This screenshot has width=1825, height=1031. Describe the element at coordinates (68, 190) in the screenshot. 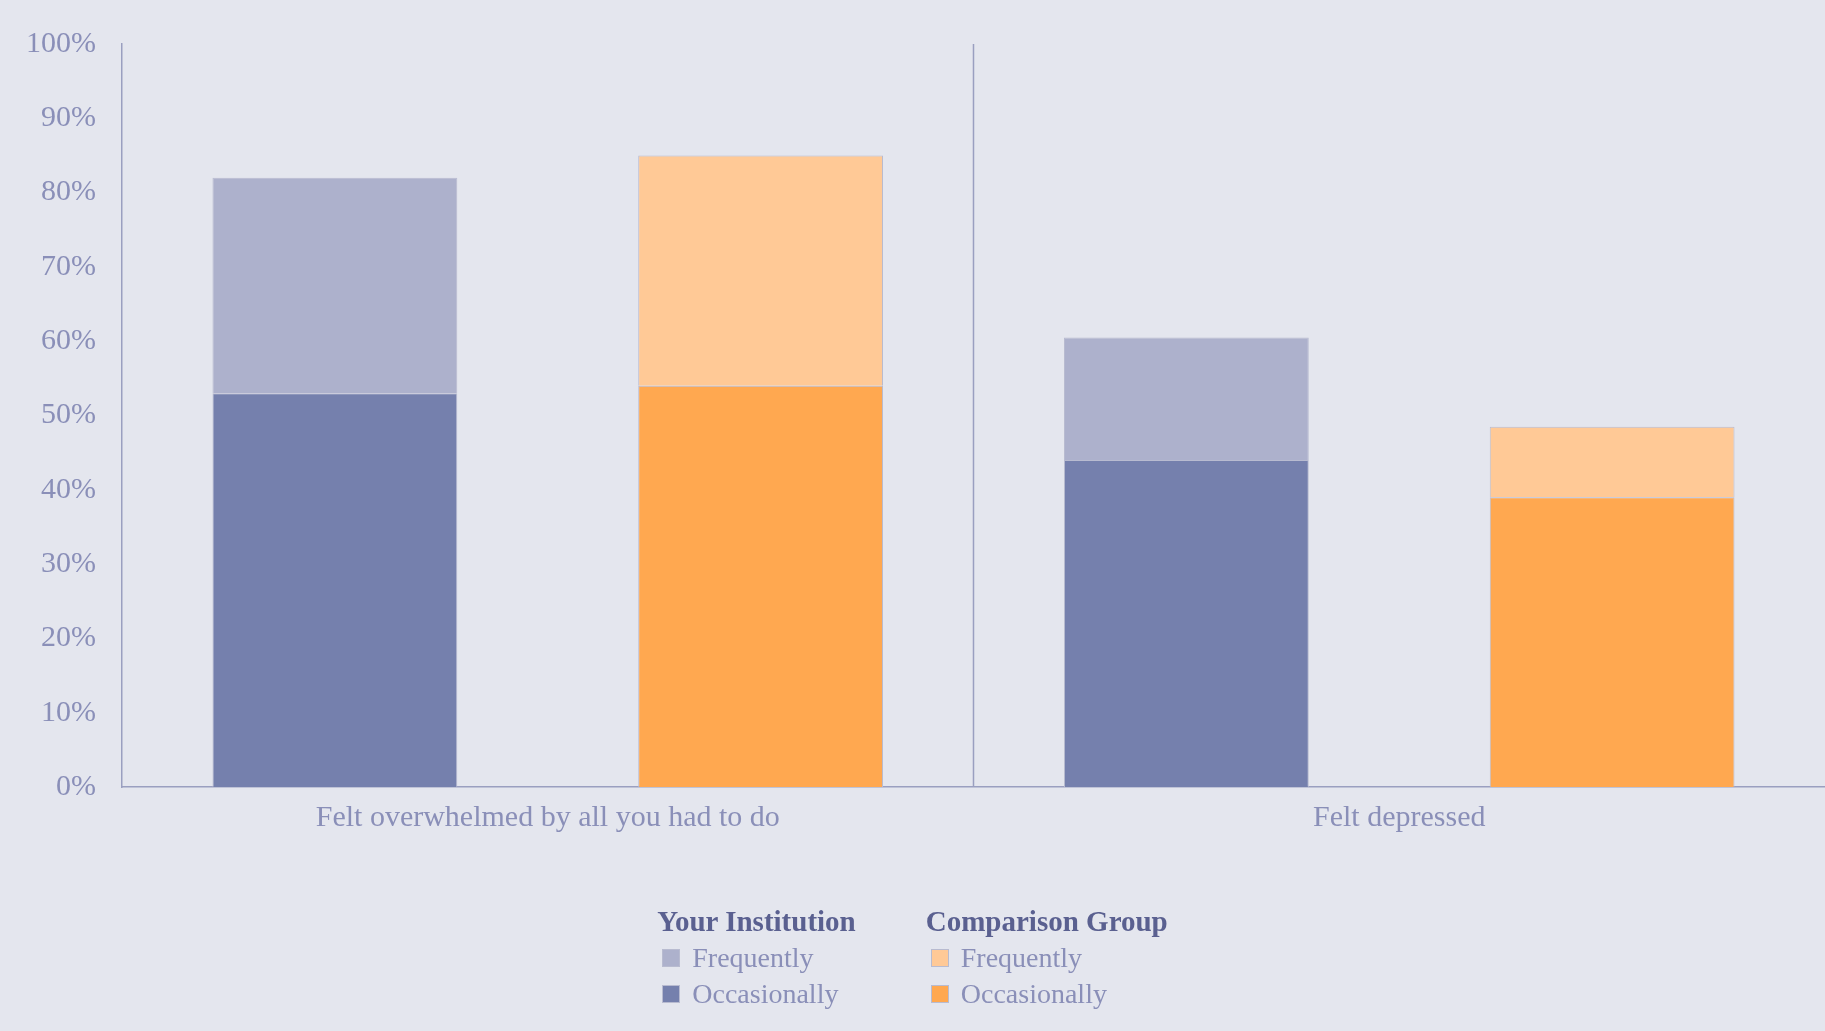

I see `y-tick-label: 80%` at that location.